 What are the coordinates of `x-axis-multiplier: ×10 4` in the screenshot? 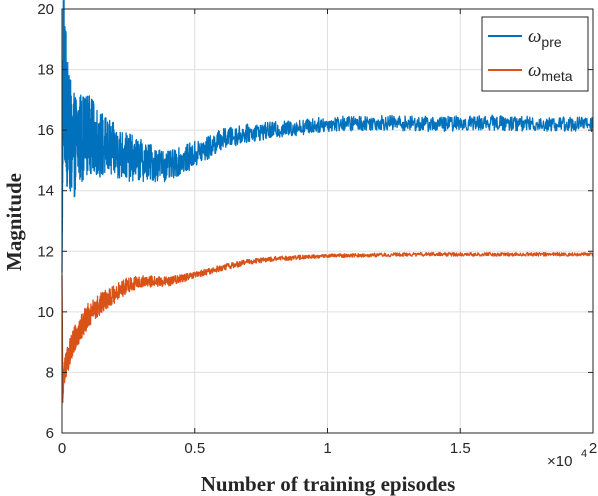 It's located at (567, 459).